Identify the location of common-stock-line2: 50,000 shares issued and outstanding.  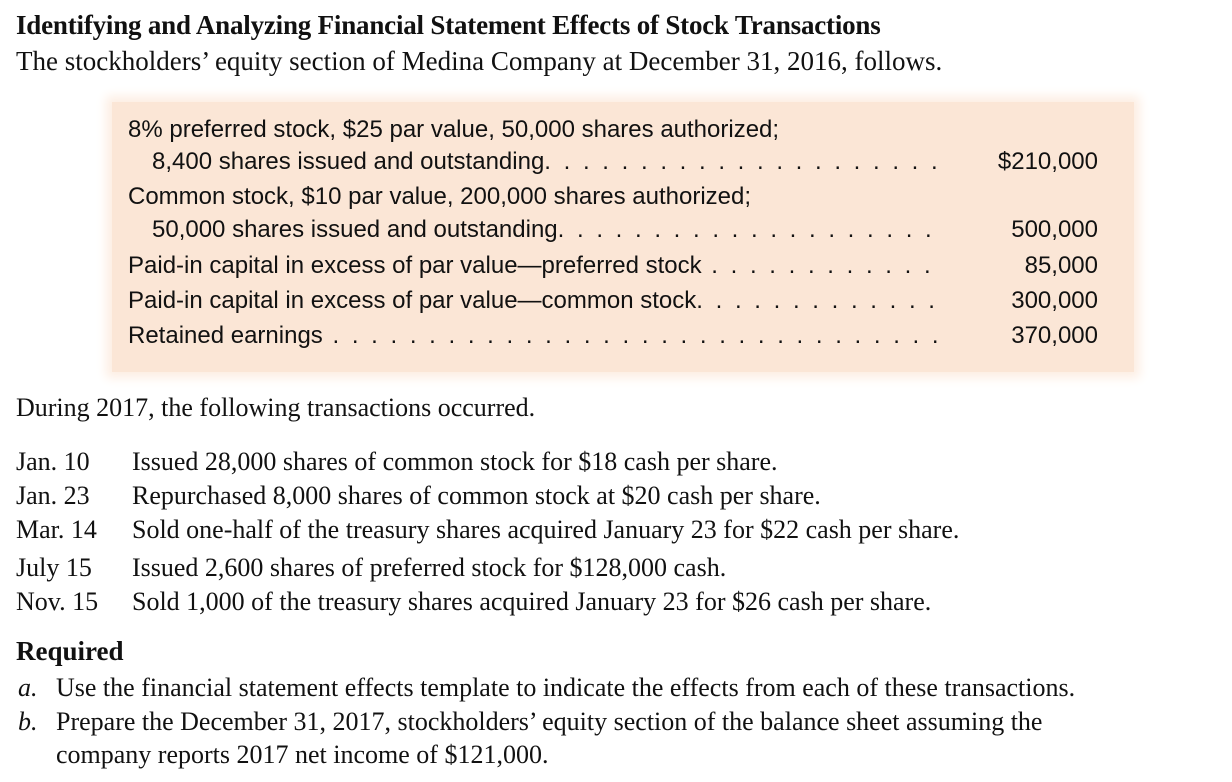
(355, 229).